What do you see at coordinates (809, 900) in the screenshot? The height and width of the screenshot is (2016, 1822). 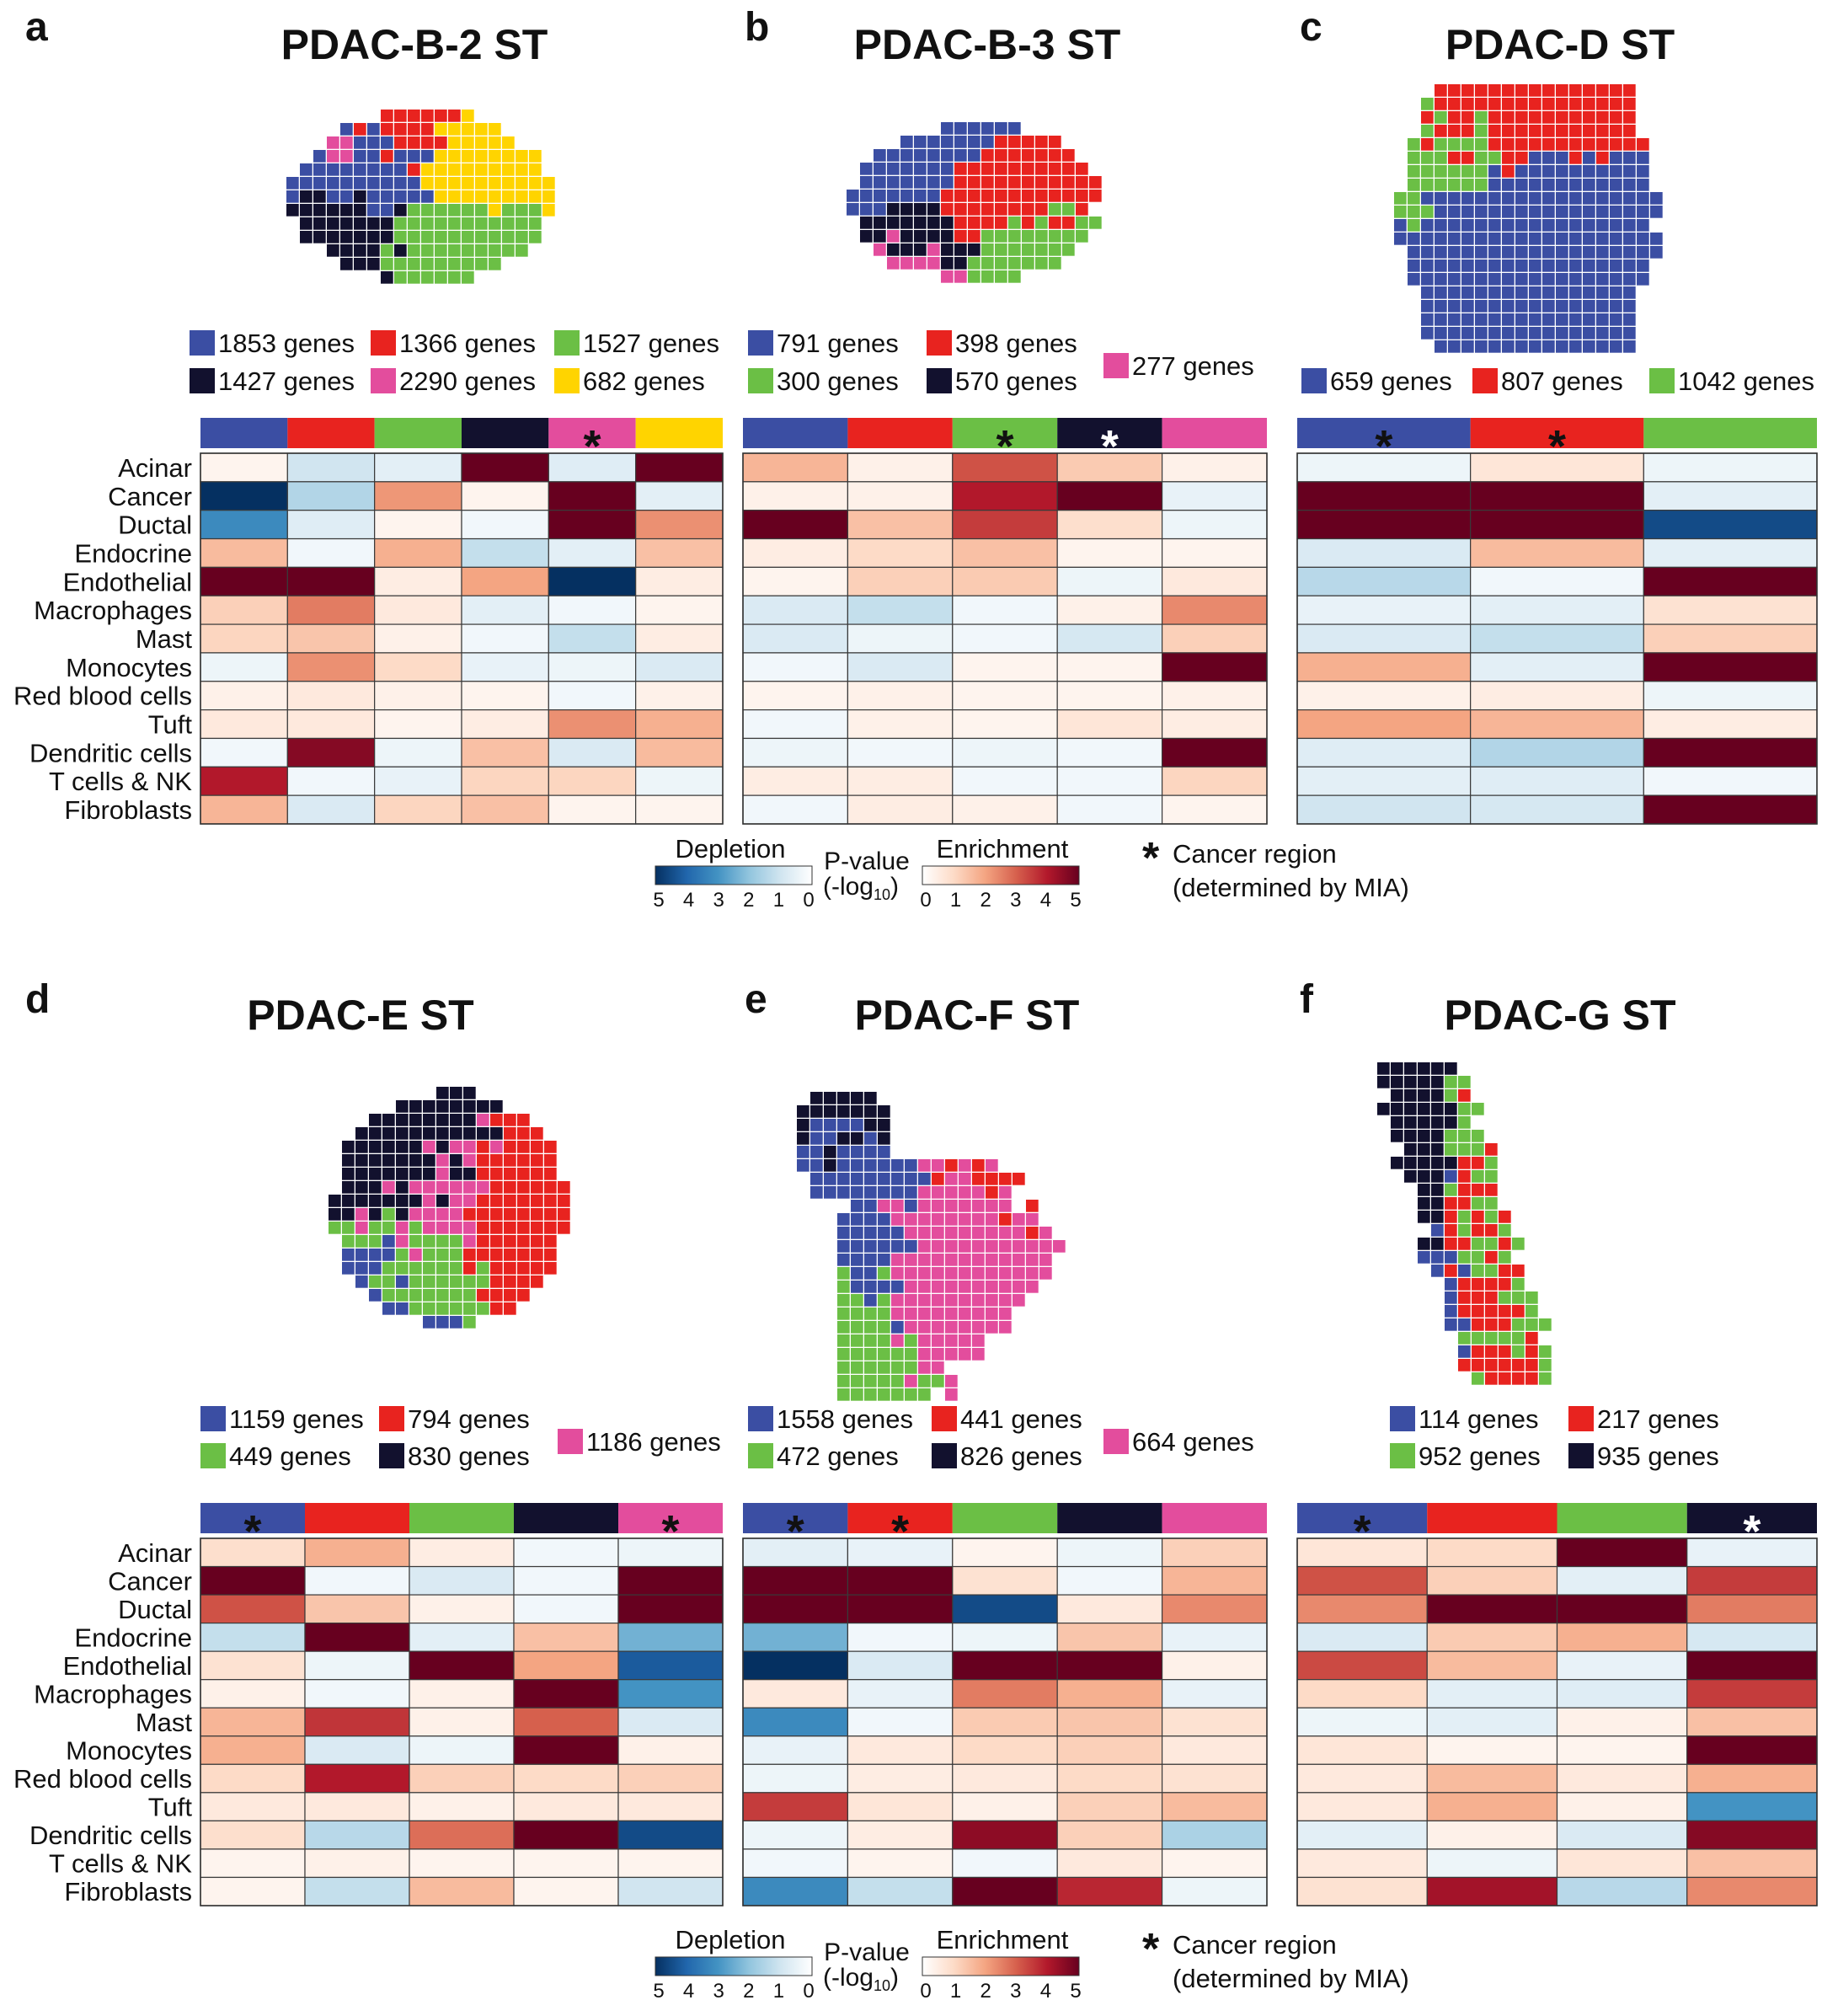 I see `depletion-tick-top-5: 0` at bounding box center [809, 900].